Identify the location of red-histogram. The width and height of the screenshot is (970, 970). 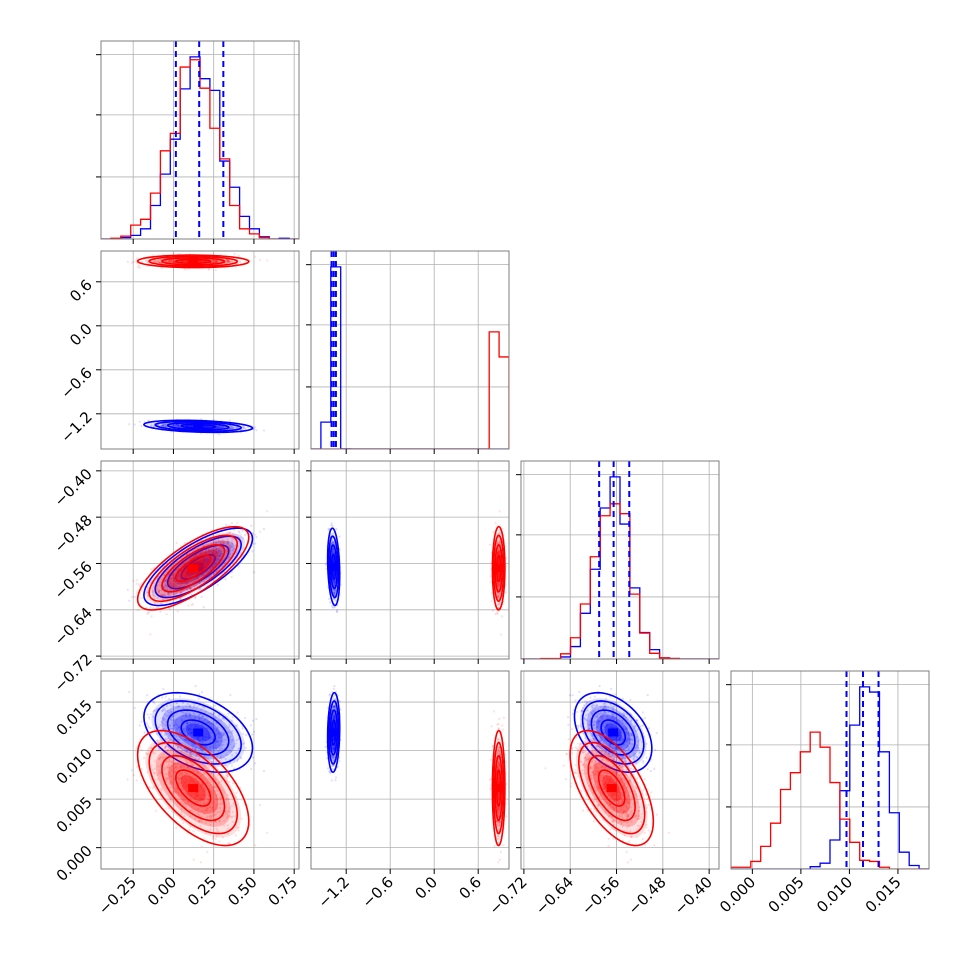
(830, 800).